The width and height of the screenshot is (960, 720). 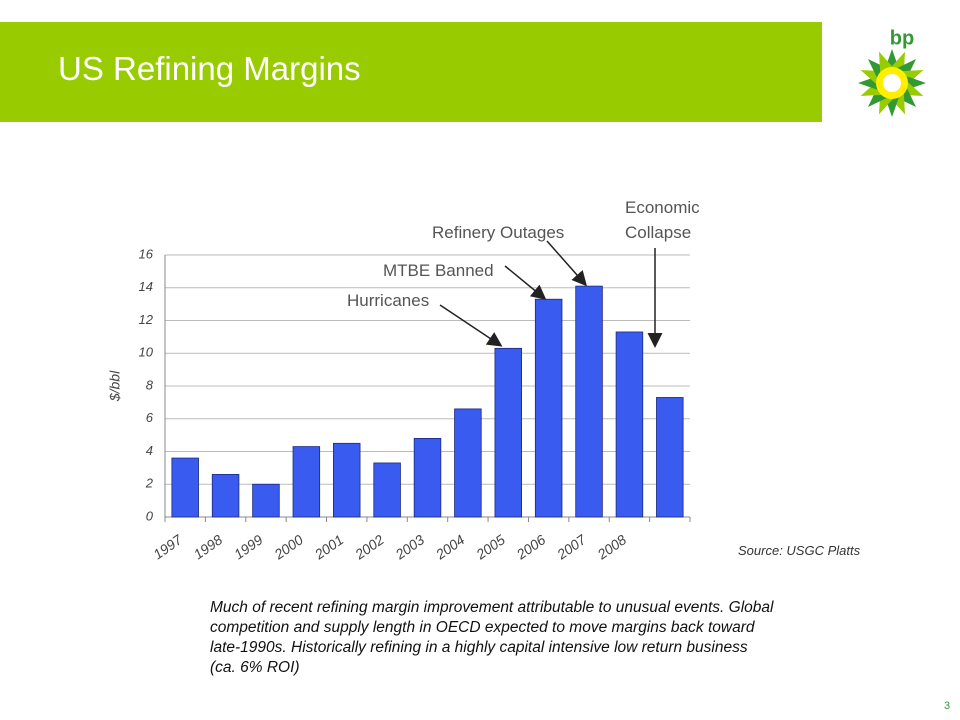 What do you see at coordinates (947, 706) in the screenshot?
I see `page-number: 3` at bounding box center [947, 706].